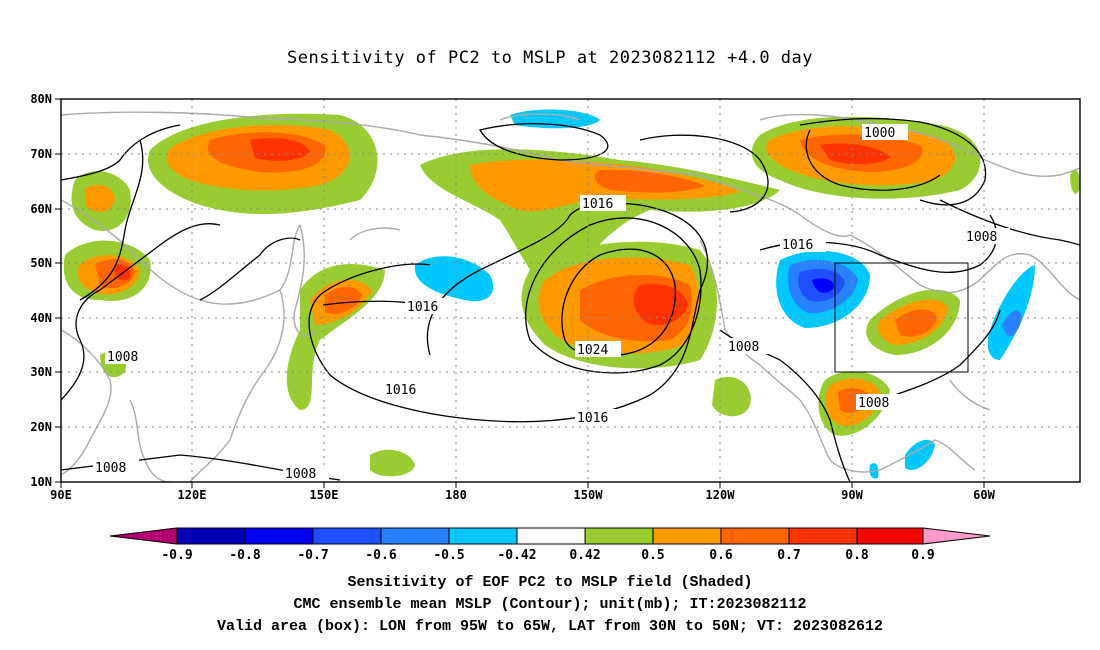  Describe the element at coordinates (41, 263) in the screenshot. I see `lat-label: 50N` at that location.